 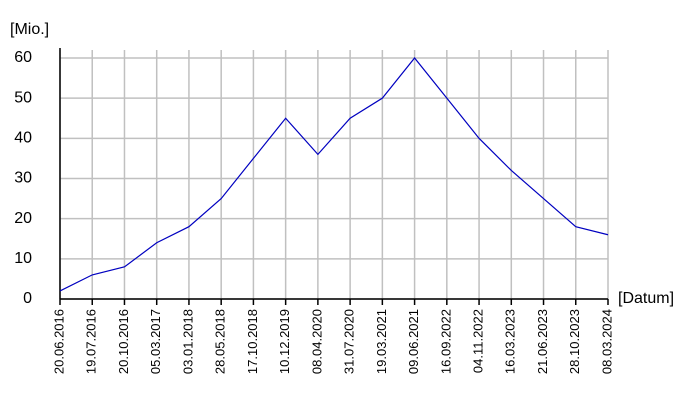 I want to click on y-axis-label: [Mio.], so click(x=29, y=29).